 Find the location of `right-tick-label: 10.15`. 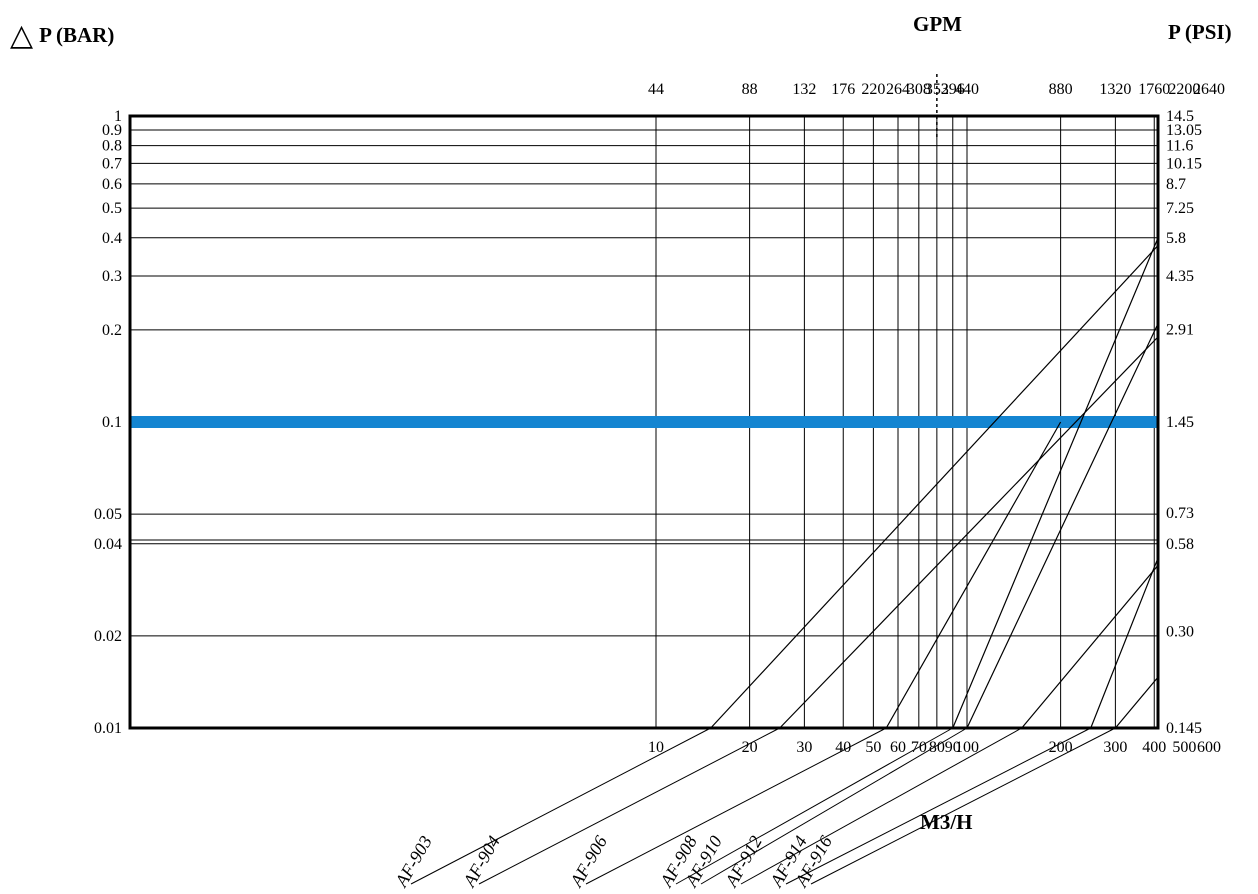

right-tick-label: 10.15 is located at coordinates (1184, 163).